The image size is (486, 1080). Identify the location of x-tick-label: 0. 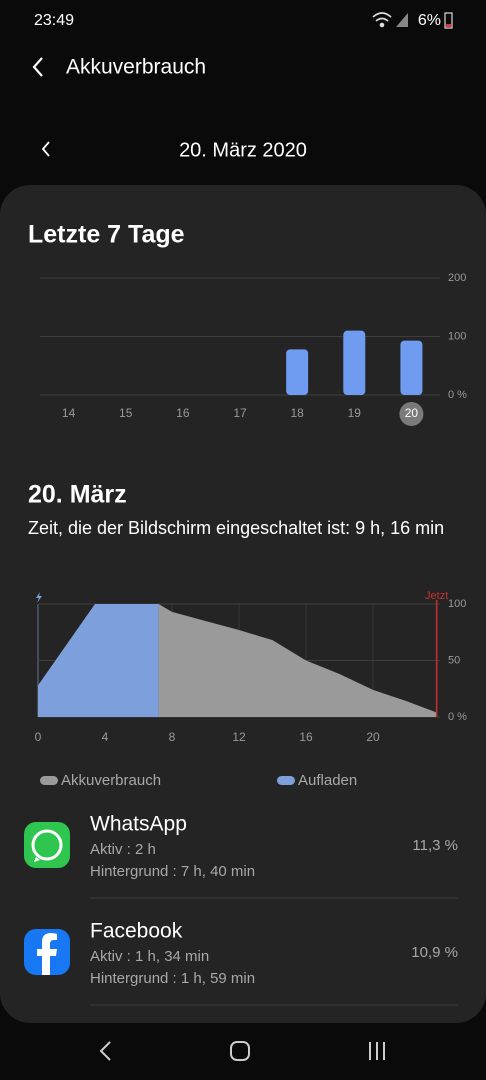
(38, 737).